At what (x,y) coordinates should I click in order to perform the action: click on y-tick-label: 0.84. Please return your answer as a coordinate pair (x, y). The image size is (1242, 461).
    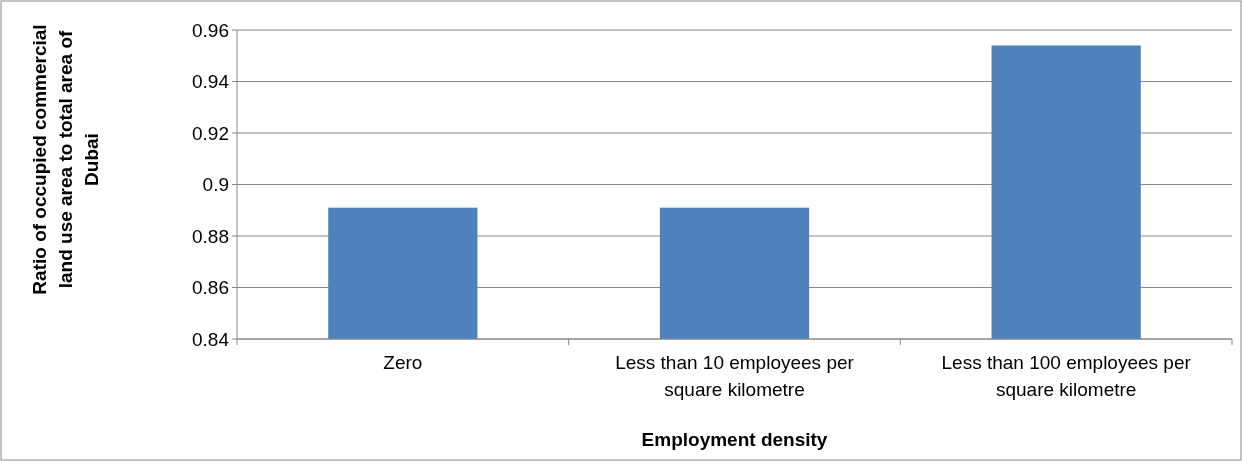
    Looking at the image, I should click on (211, 339).